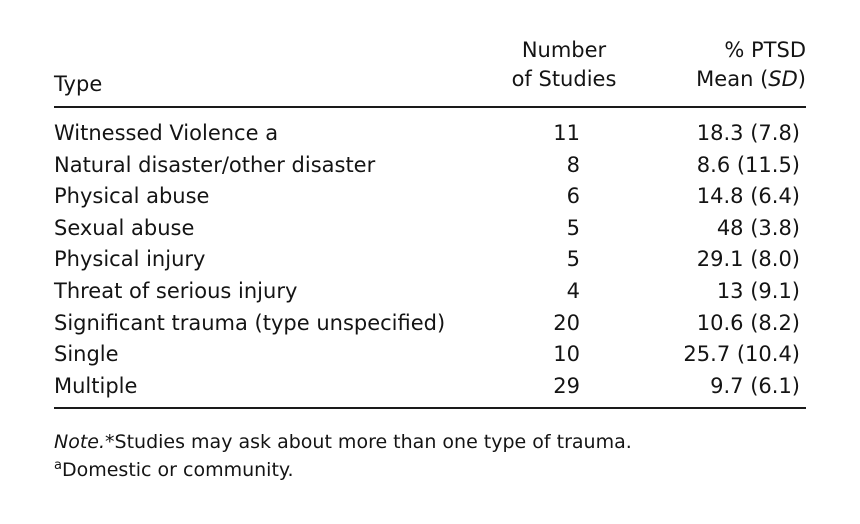  I want to click on number-cell: 8, so click(573, 164).